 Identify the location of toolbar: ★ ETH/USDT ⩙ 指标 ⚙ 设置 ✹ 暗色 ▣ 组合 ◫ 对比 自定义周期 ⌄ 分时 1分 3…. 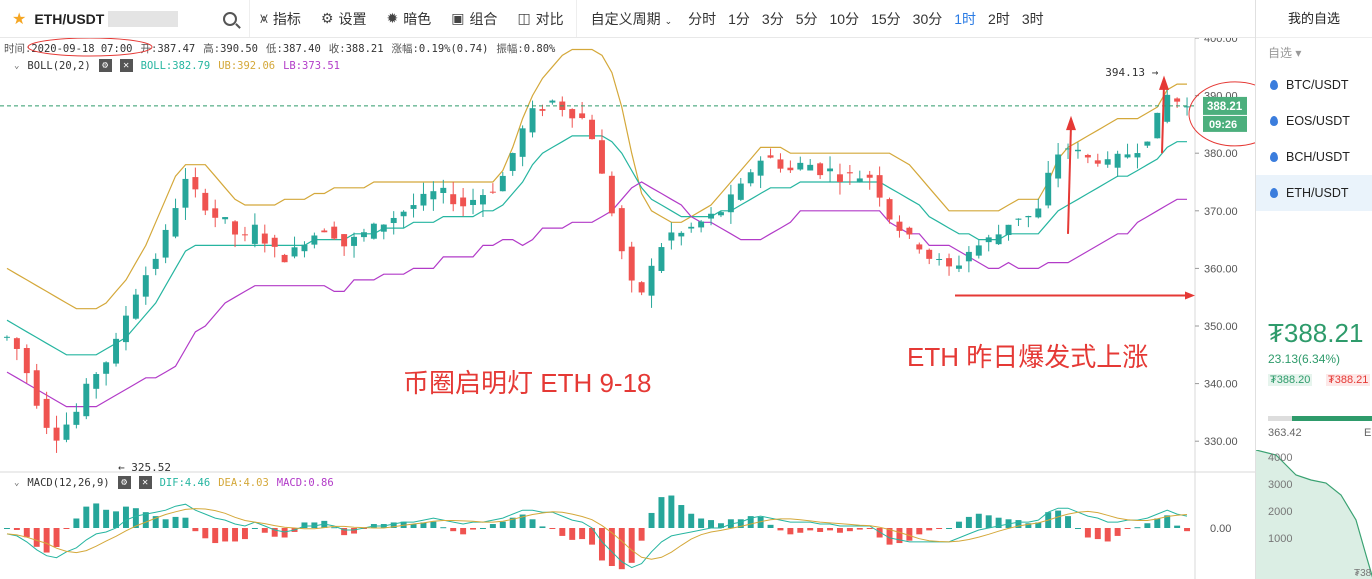
(627, 19).